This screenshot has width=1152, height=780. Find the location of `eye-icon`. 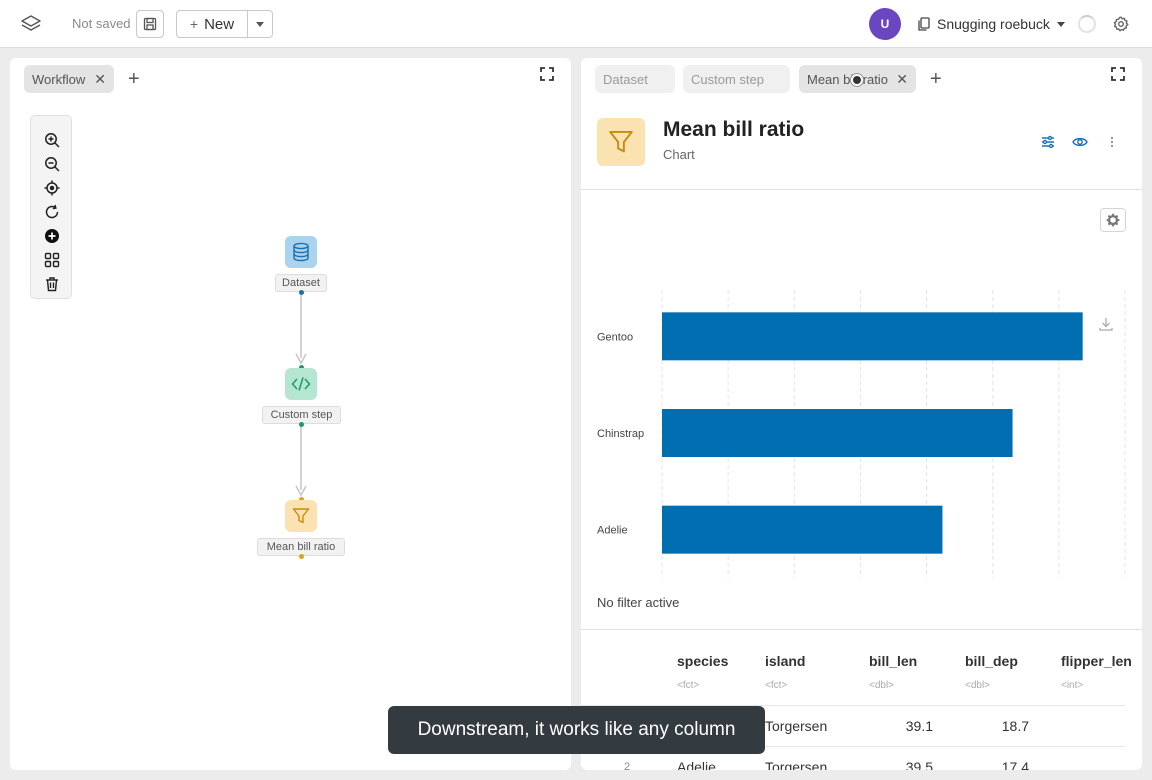

eye-icon is located at coordinates (1080, 142).